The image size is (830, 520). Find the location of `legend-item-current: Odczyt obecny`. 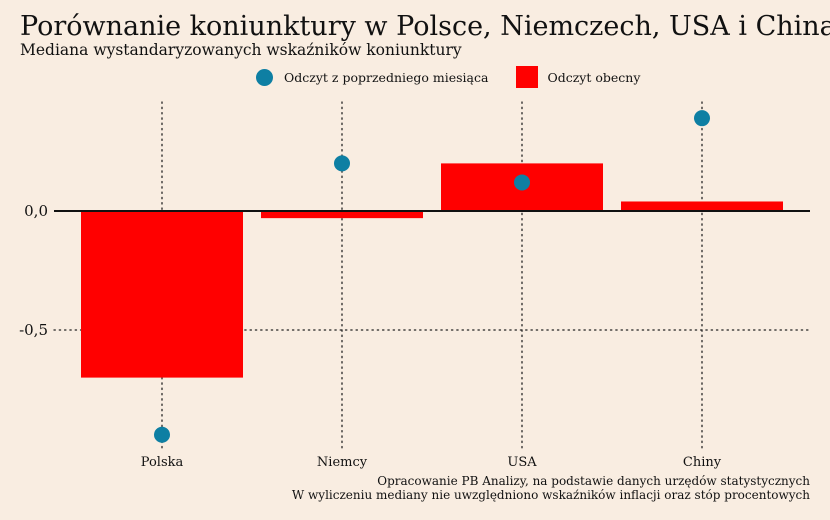

legend-item-current: Odczyt obecny is located at coordinates (578, 77).